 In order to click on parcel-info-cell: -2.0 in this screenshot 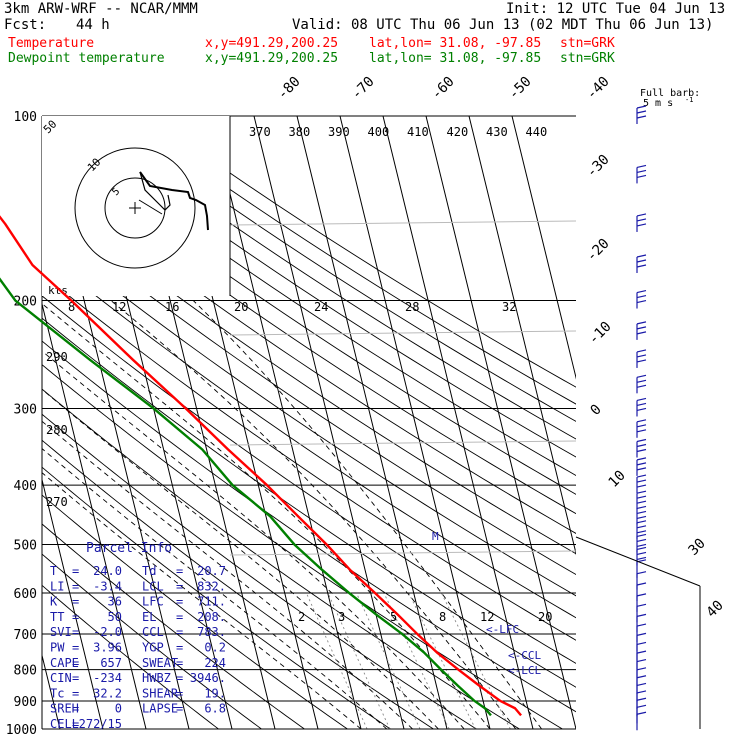, I will do `click(107, 632)`.